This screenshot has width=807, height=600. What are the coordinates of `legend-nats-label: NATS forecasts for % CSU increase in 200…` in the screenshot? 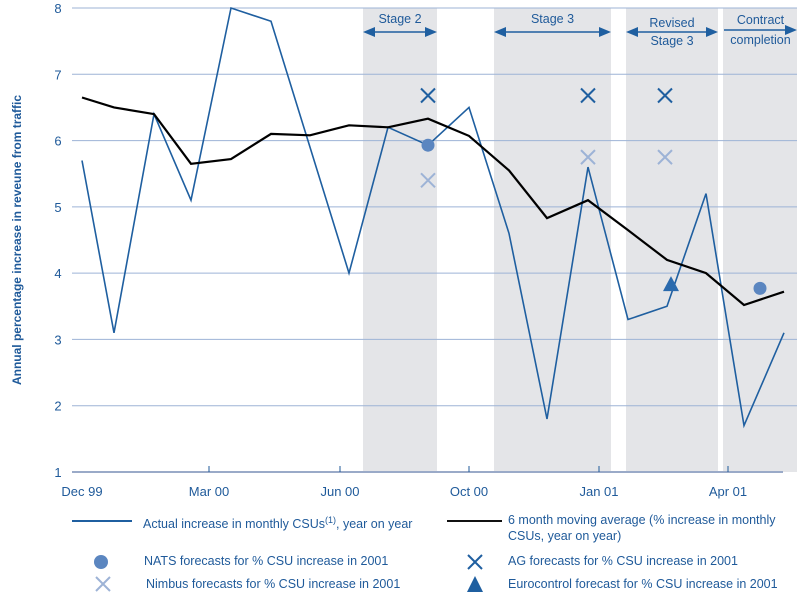 It's located at (266, 561).